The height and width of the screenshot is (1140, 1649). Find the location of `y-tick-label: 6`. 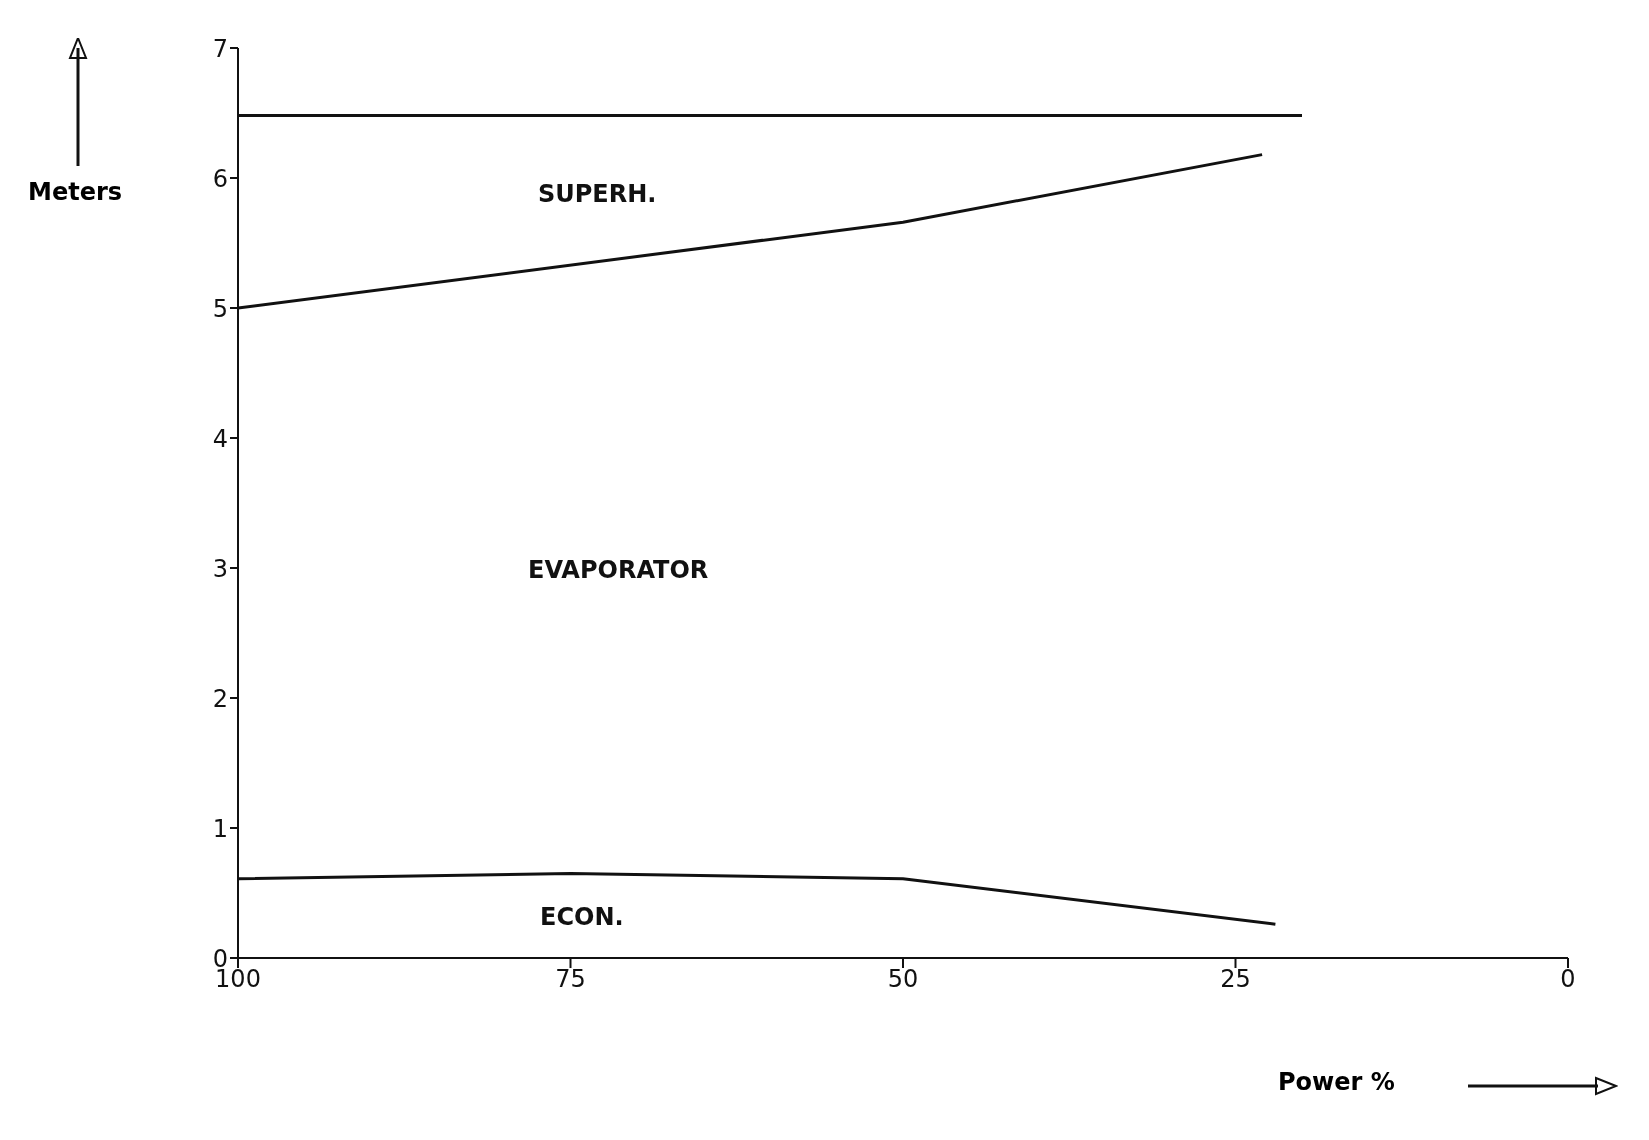

y-tick-label: 6 is located at coordinates (220, 178).